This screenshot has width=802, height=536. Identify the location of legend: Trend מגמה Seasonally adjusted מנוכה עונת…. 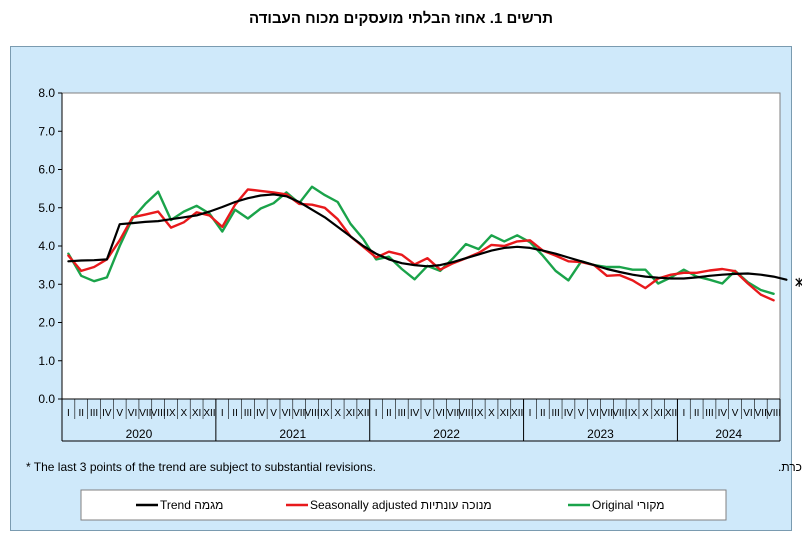
(400, 505).